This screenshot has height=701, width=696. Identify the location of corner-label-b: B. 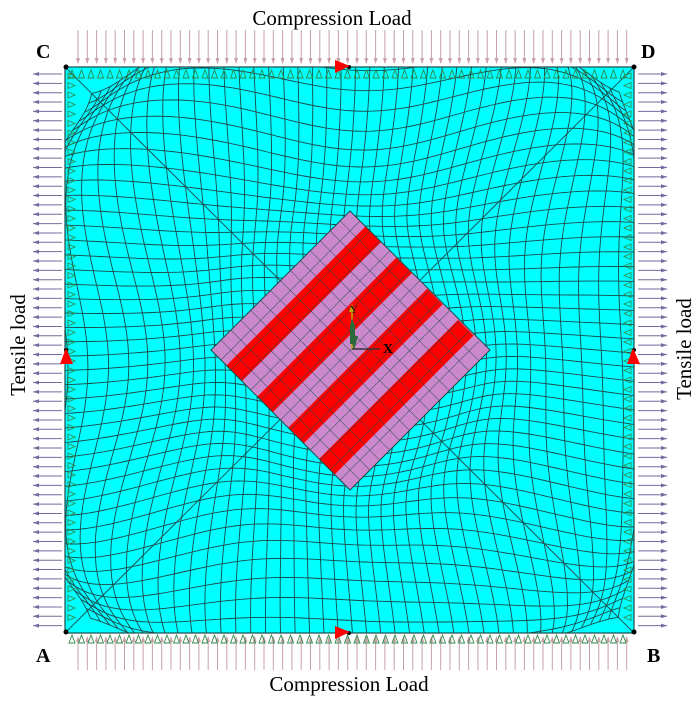
(653, 656).